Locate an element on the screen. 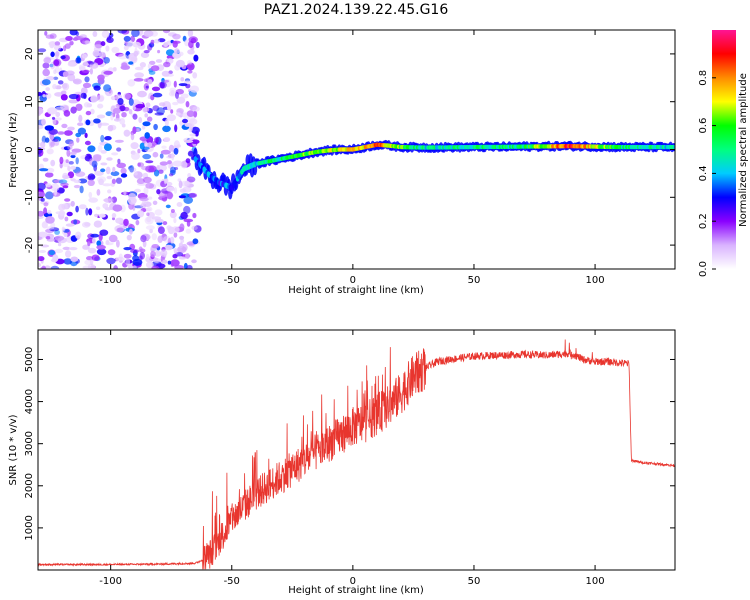  y-tick-label: 5000 is located at coordinates (29, 359).